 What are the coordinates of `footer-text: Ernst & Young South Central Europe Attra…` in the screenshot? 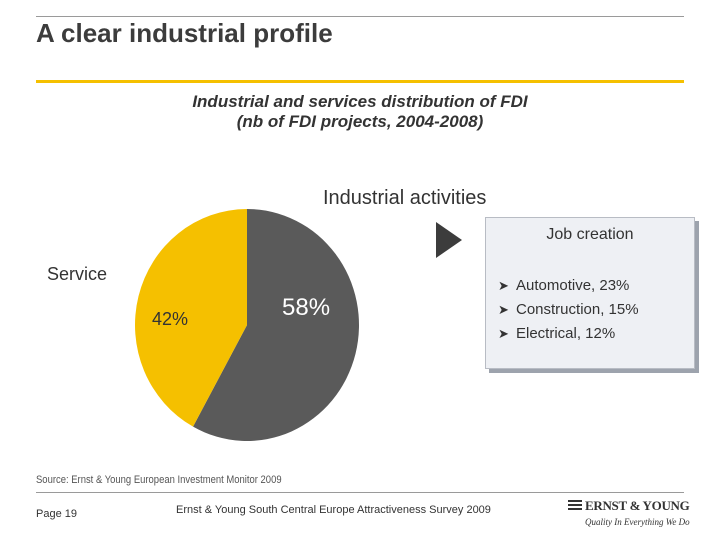 It's located at (333, 510).